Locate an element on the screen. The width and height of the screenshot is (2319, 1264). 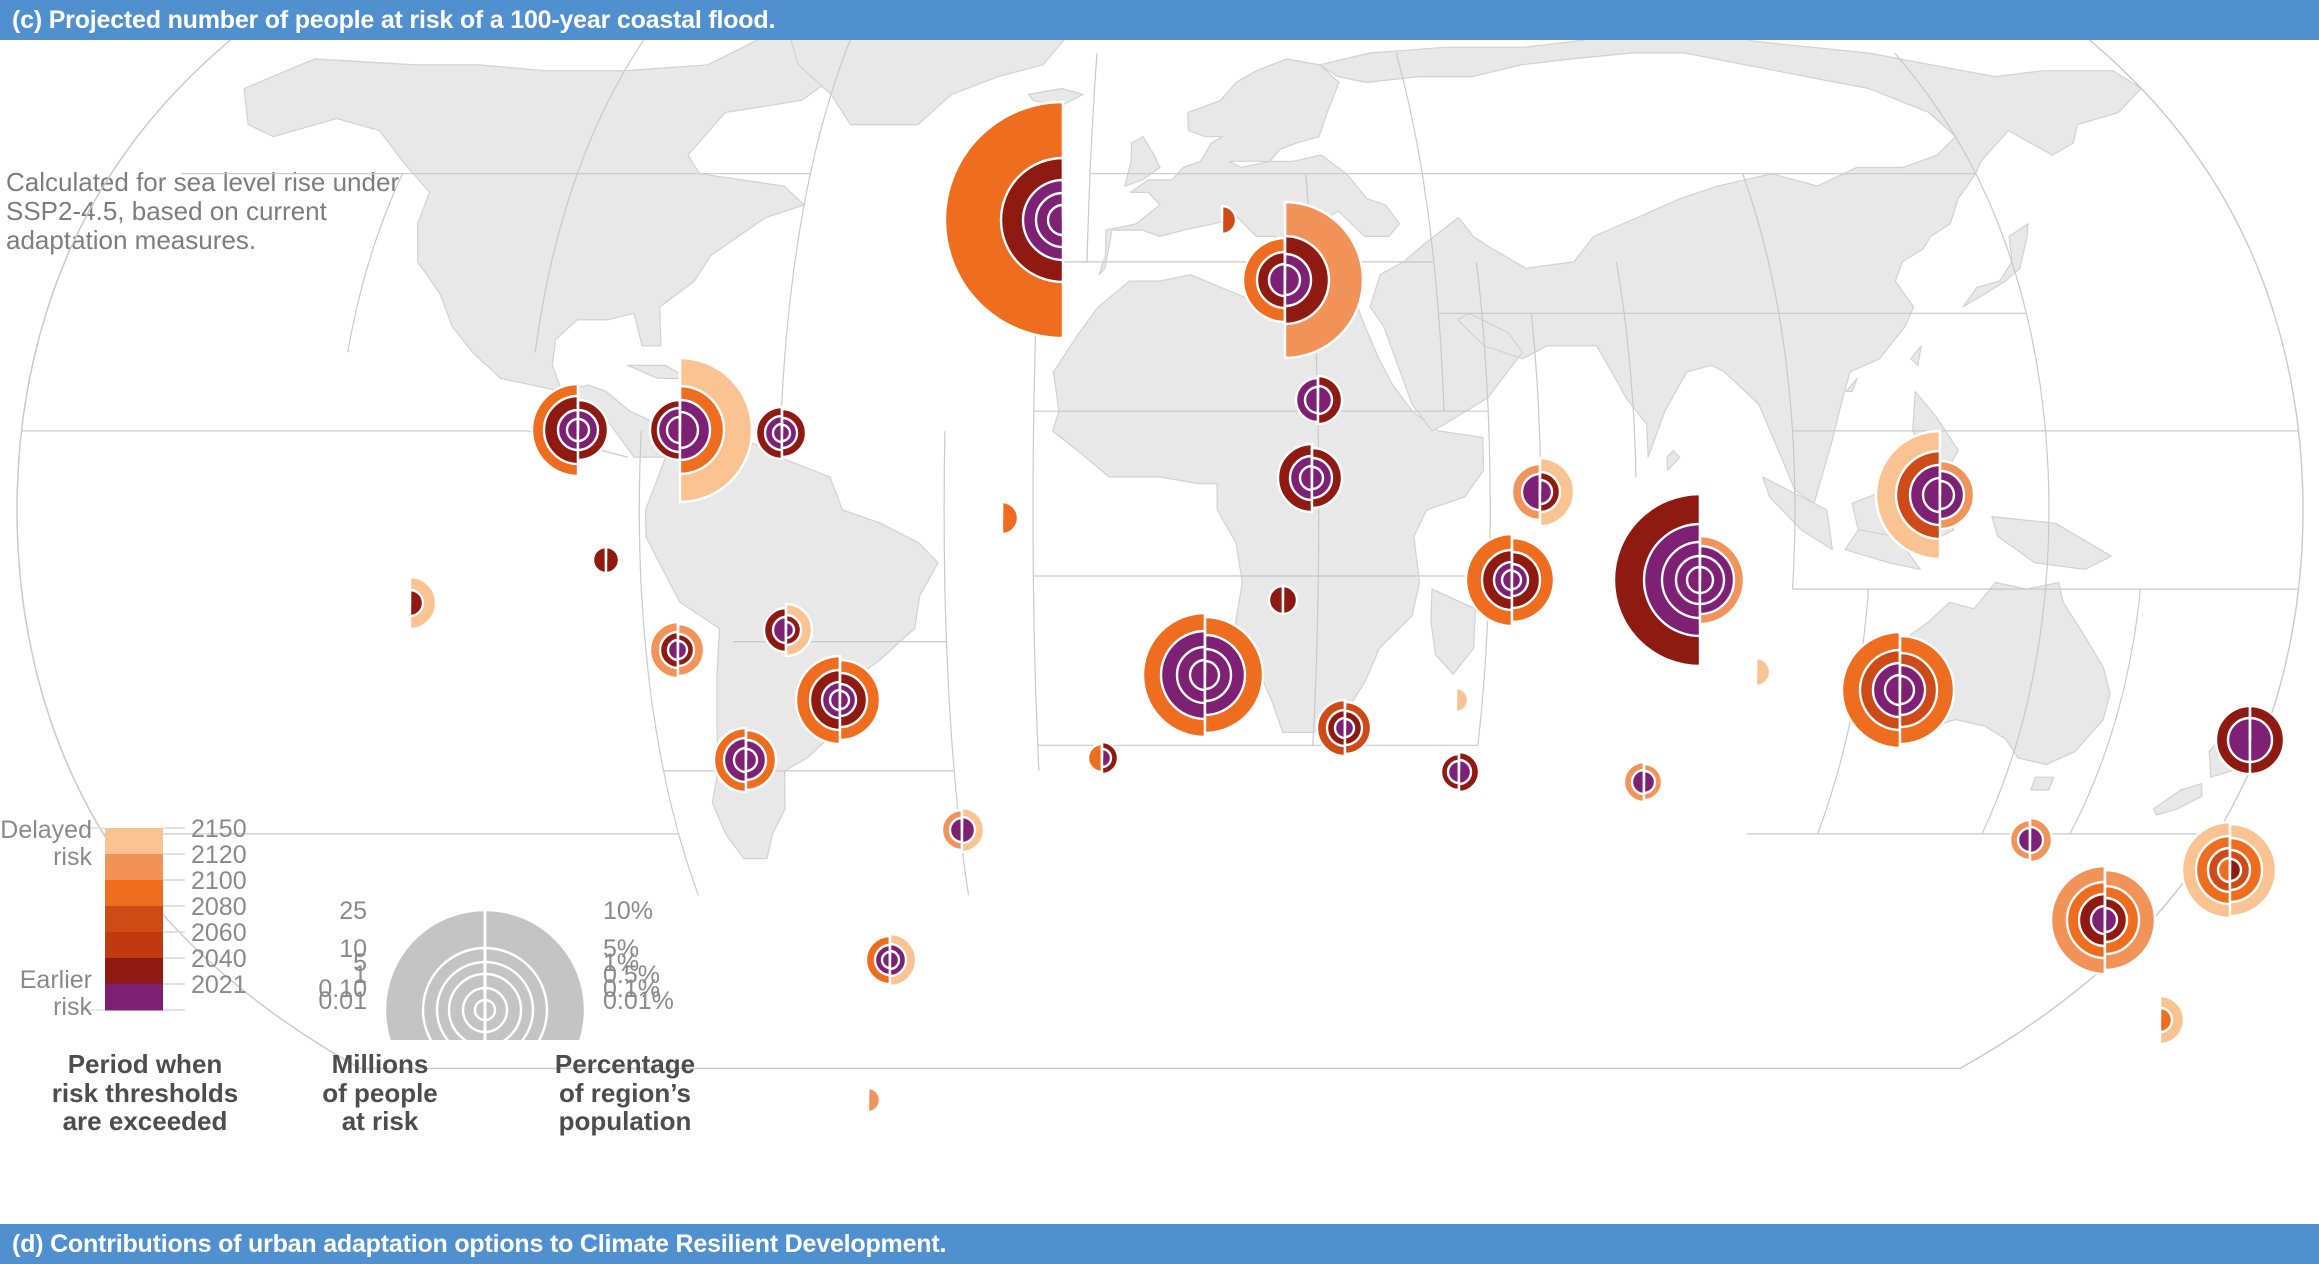
size-tick-left-0.01: 0.01 is located at coordinates (342, 1001).